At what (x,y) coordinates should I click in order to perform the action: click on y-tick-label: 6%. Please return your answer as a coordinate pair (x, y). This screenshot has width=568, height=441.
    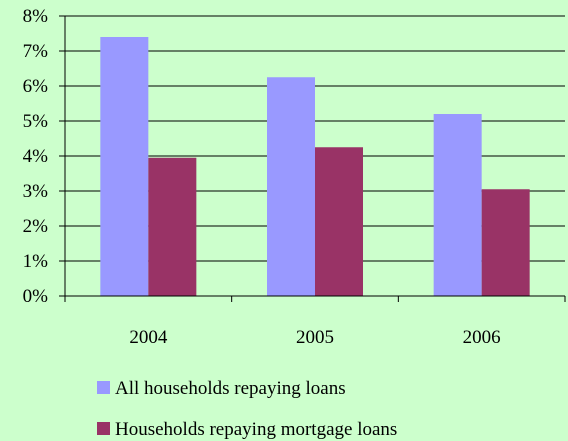
    Looking at the image, I should click on (36, 86).